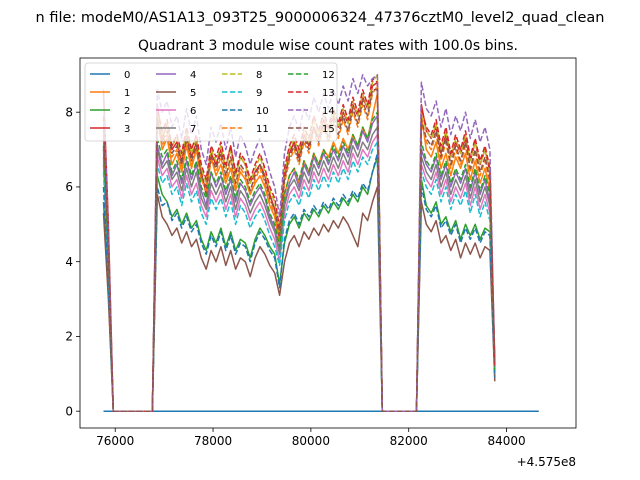 This screenshot has height=480, width=640. What do you see at coordinates (127, 111) in the screenshot?
I see `legend-label-2: 2` at bounding box center [127, 111].